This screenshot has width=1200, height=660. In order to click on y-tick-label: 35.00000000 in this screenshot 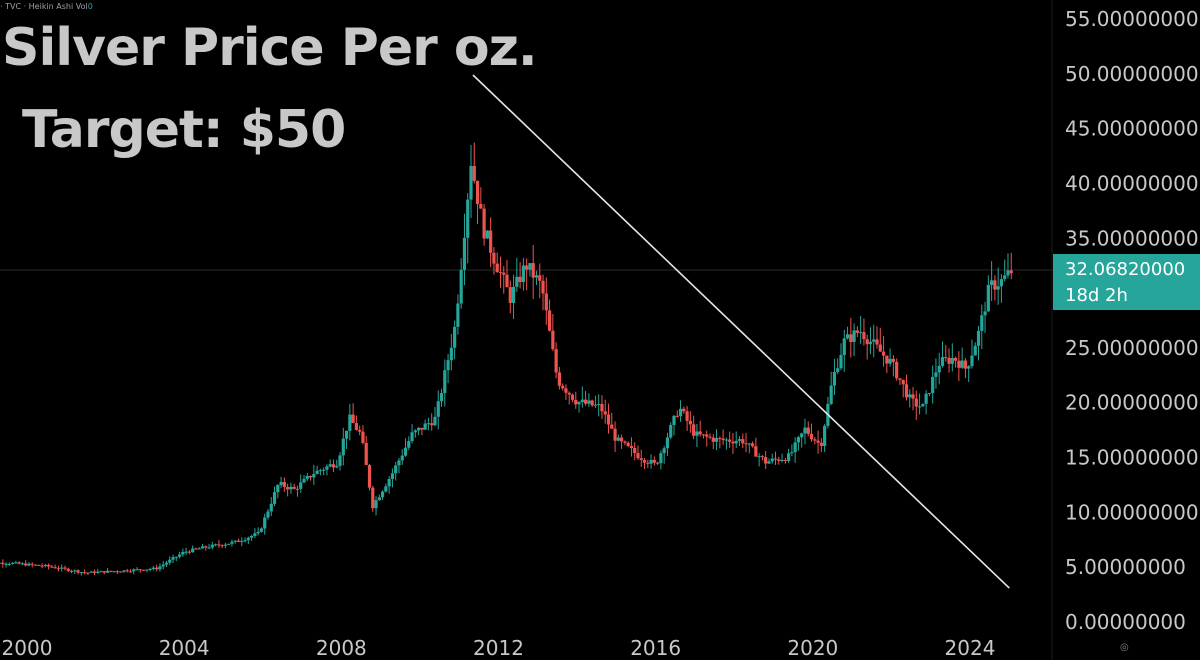, I will do `click(1132, 238)`.